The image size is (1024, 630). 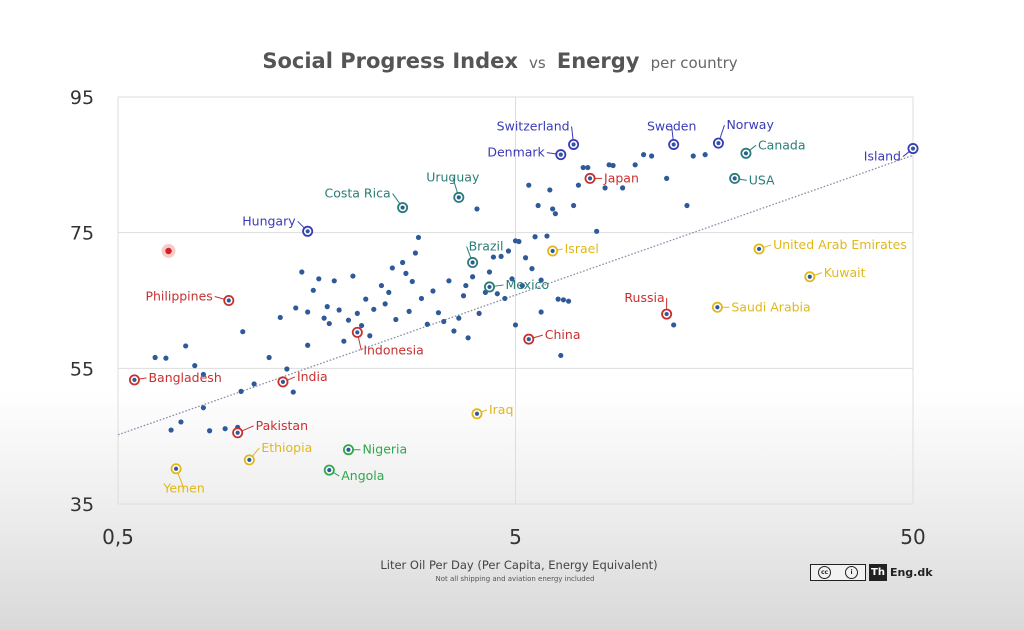 What do you see at coordinates (648, 305) in the screenshot?
I see `labeled-point-russia: Russia` at bounding box center [648, 305].